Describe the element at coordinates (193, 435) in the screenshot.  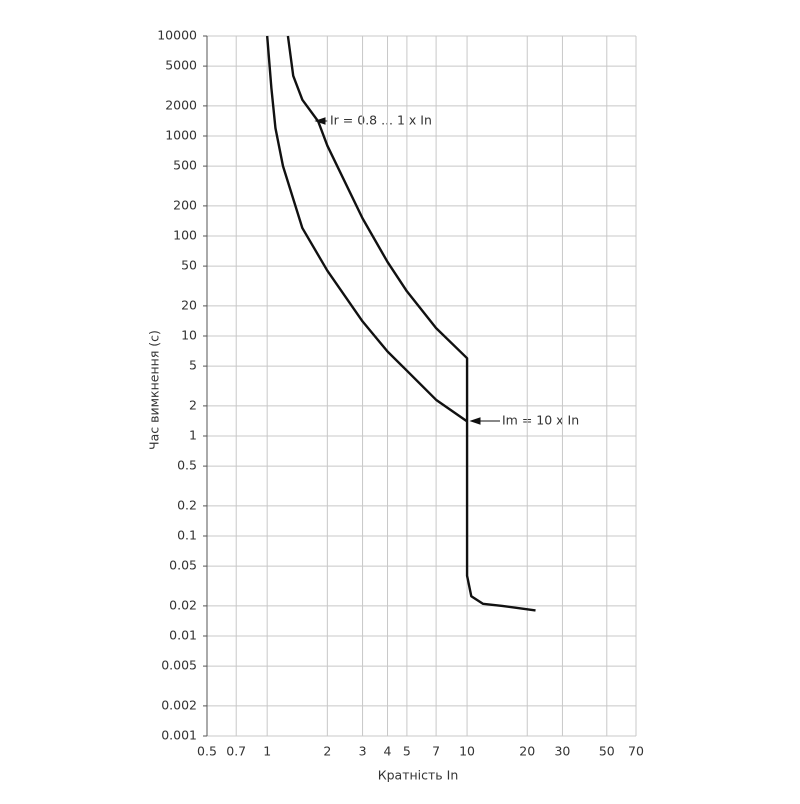
I see `y-tick-label: 1` at that location.